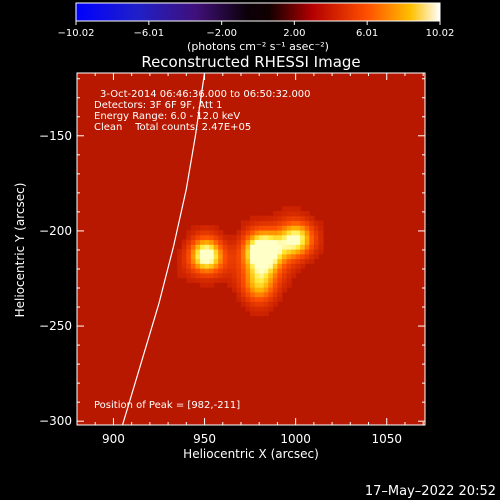 Image resolution: width=500 pixels, height=500 pixels. I want to click on x-tick-label: 1000, so click(295, 439).